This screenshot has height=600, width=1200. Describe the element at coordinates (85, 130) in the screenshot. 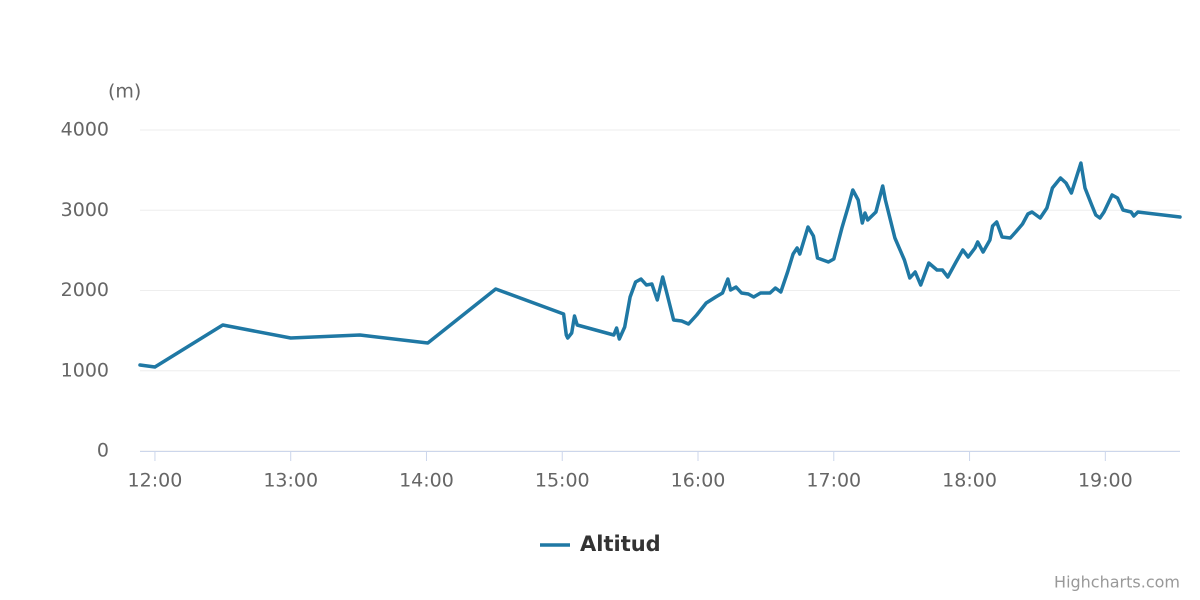

I see `y-tick-label: 4000` at that location.